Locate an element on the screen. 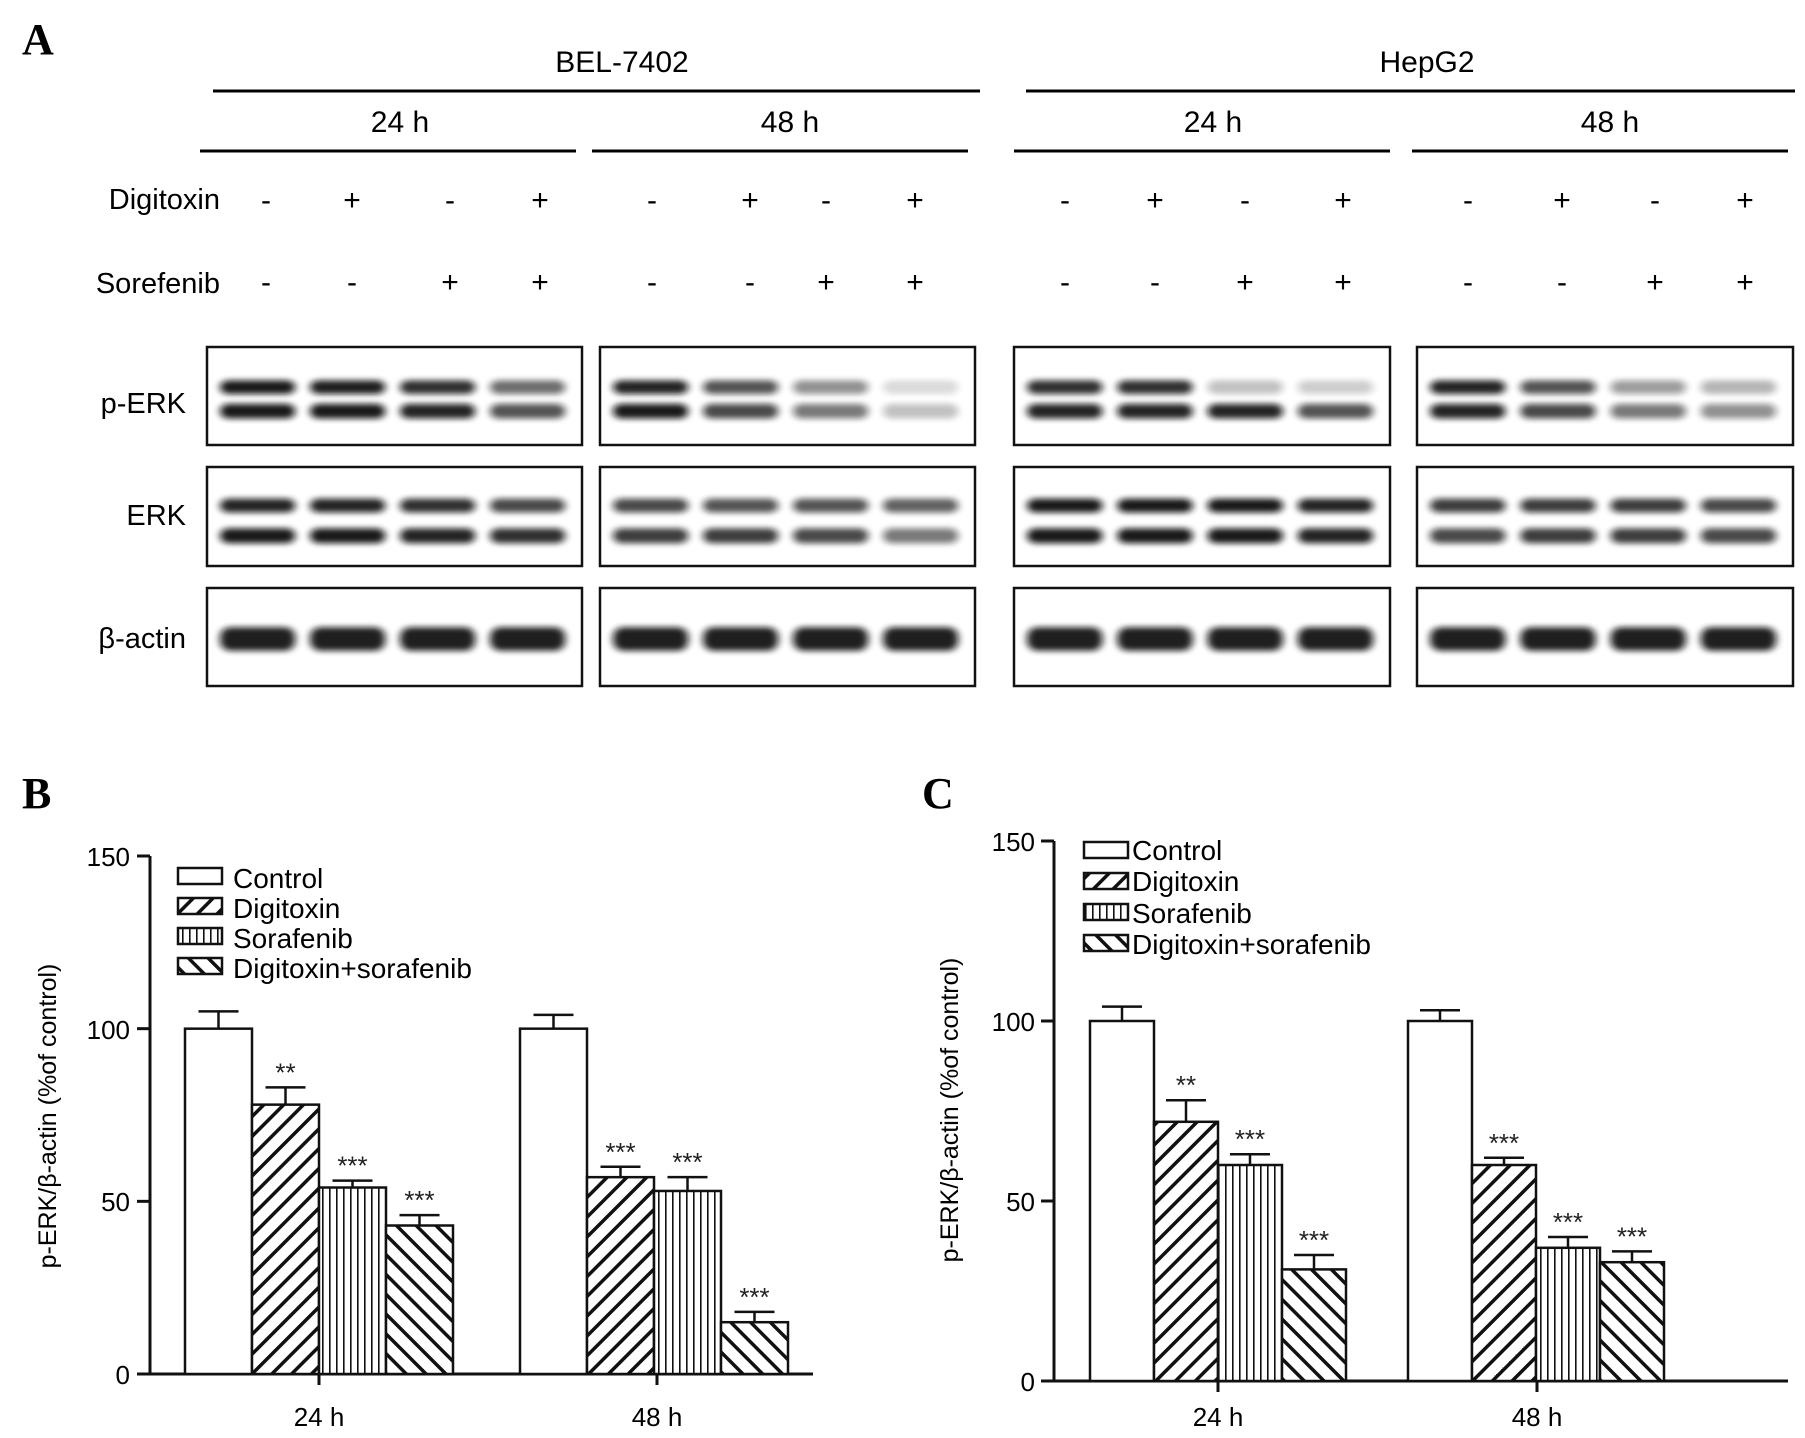 This screenshot has height=1438, width=1805. chart-c-legend-label: Digitoxin+sorafenib is located at coordinates (1251, 944).